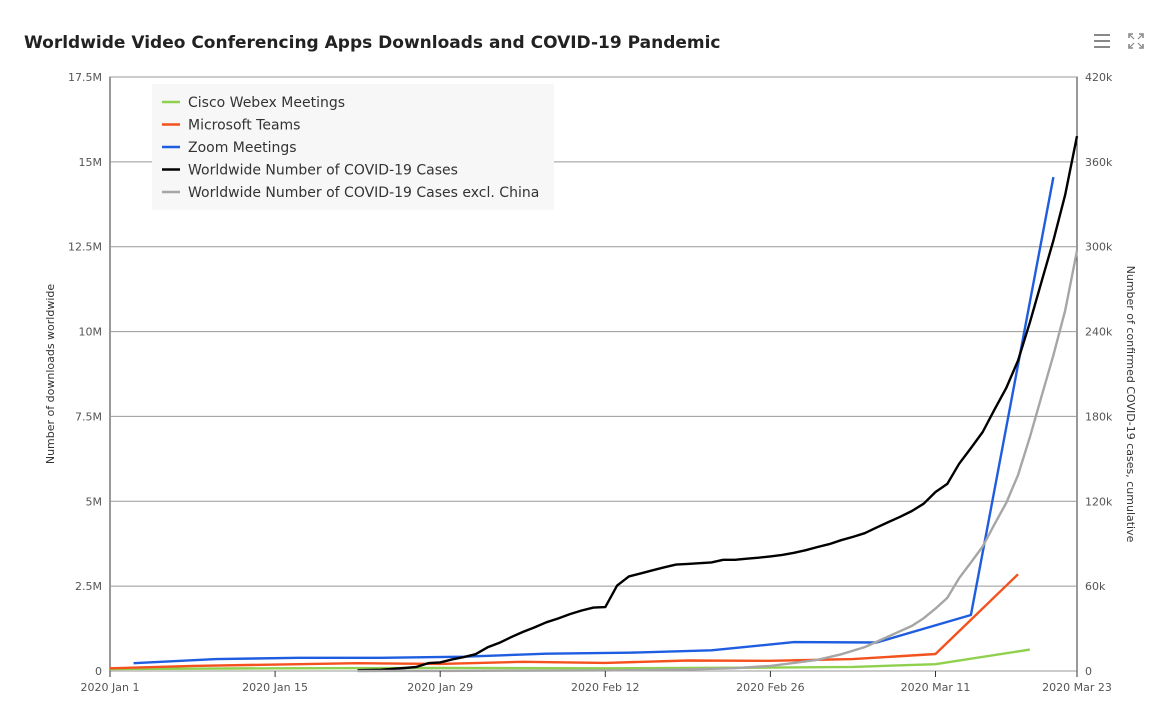 The image size is (1168, 707). Describe the element at coordinates (94, 501) in the screenshot. I see `y-left-tick-label: 5M` at that location.